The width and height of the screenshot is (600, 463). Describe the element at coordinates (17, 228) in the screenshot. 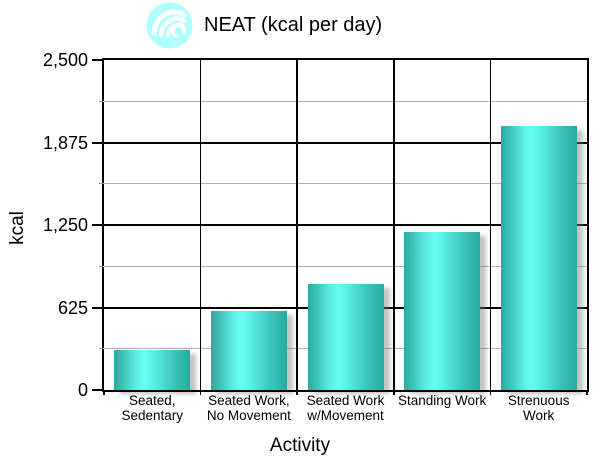

I see `y-axis-title: kcal` at that location.